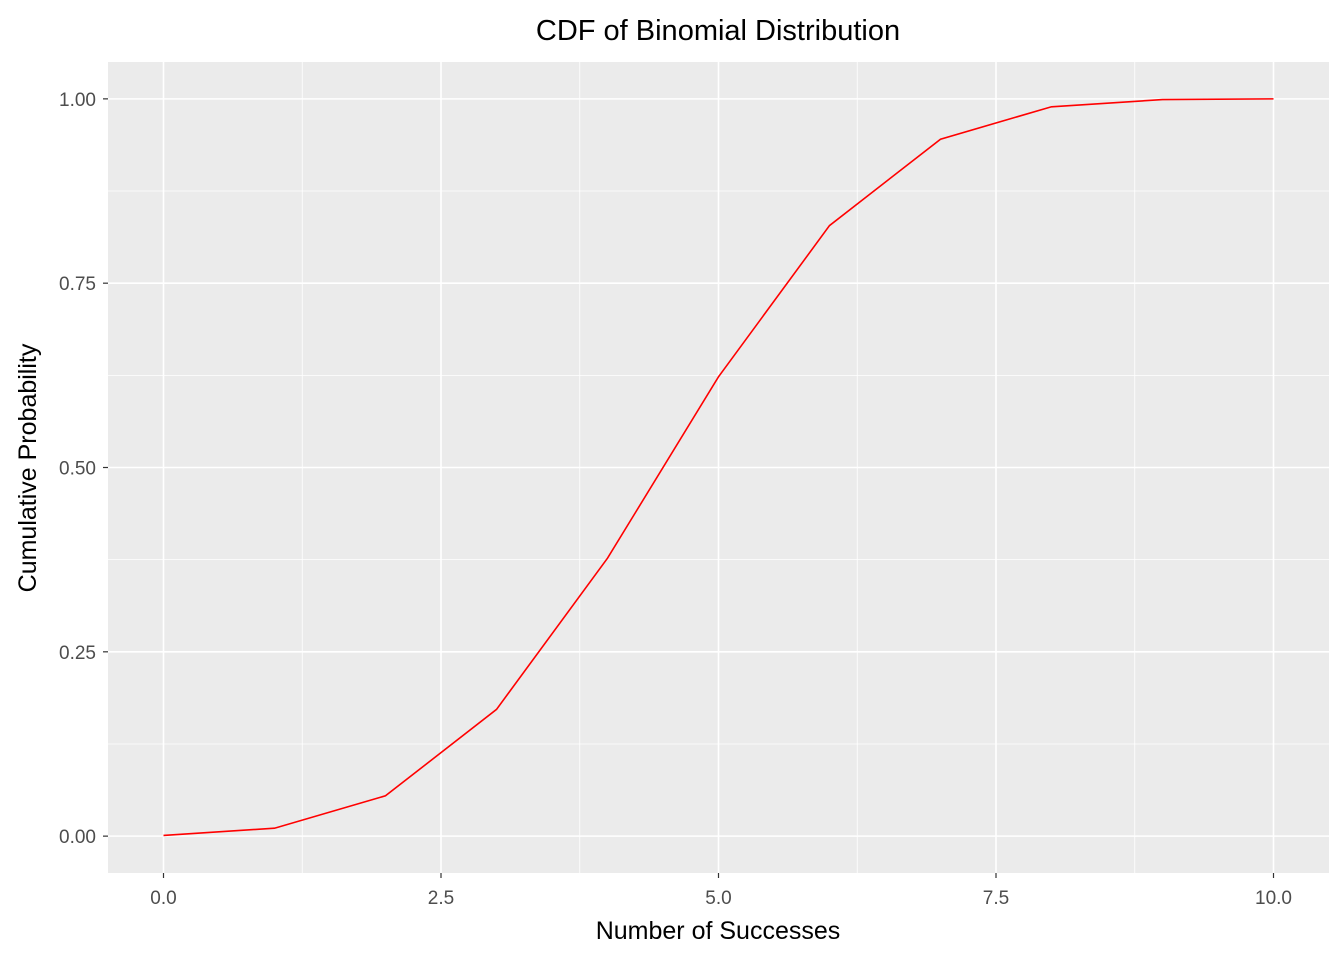 This screenshot has width=1344, height=960. I want to click on x-tick-label: 7.5, so click(996, 898).